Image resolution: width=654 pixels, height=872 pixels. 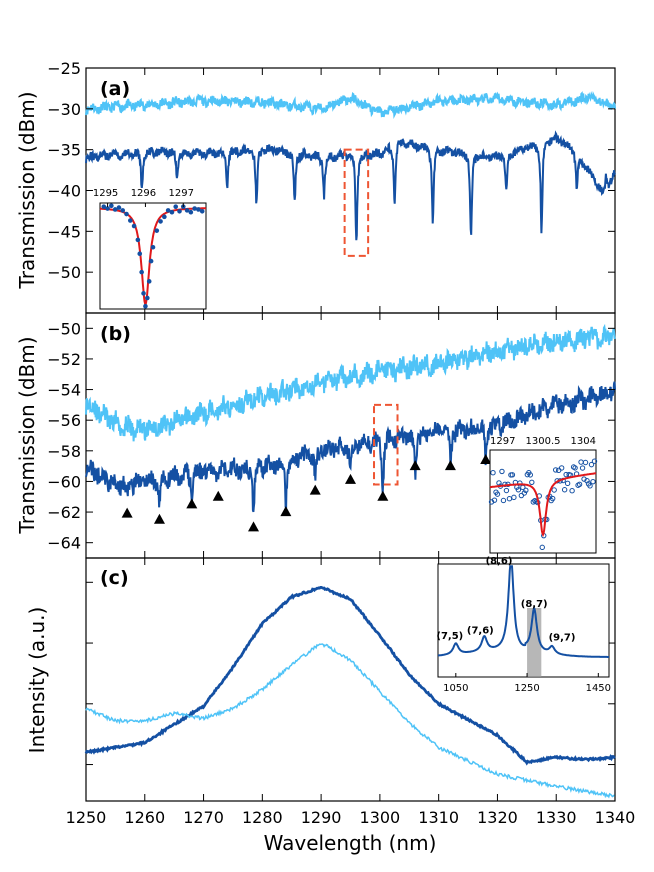 What do you see at coordinates (350, 843) in the screenshot?
I see `x-axis-label: Wavelength (nm)` at bounding box center [350, 843].